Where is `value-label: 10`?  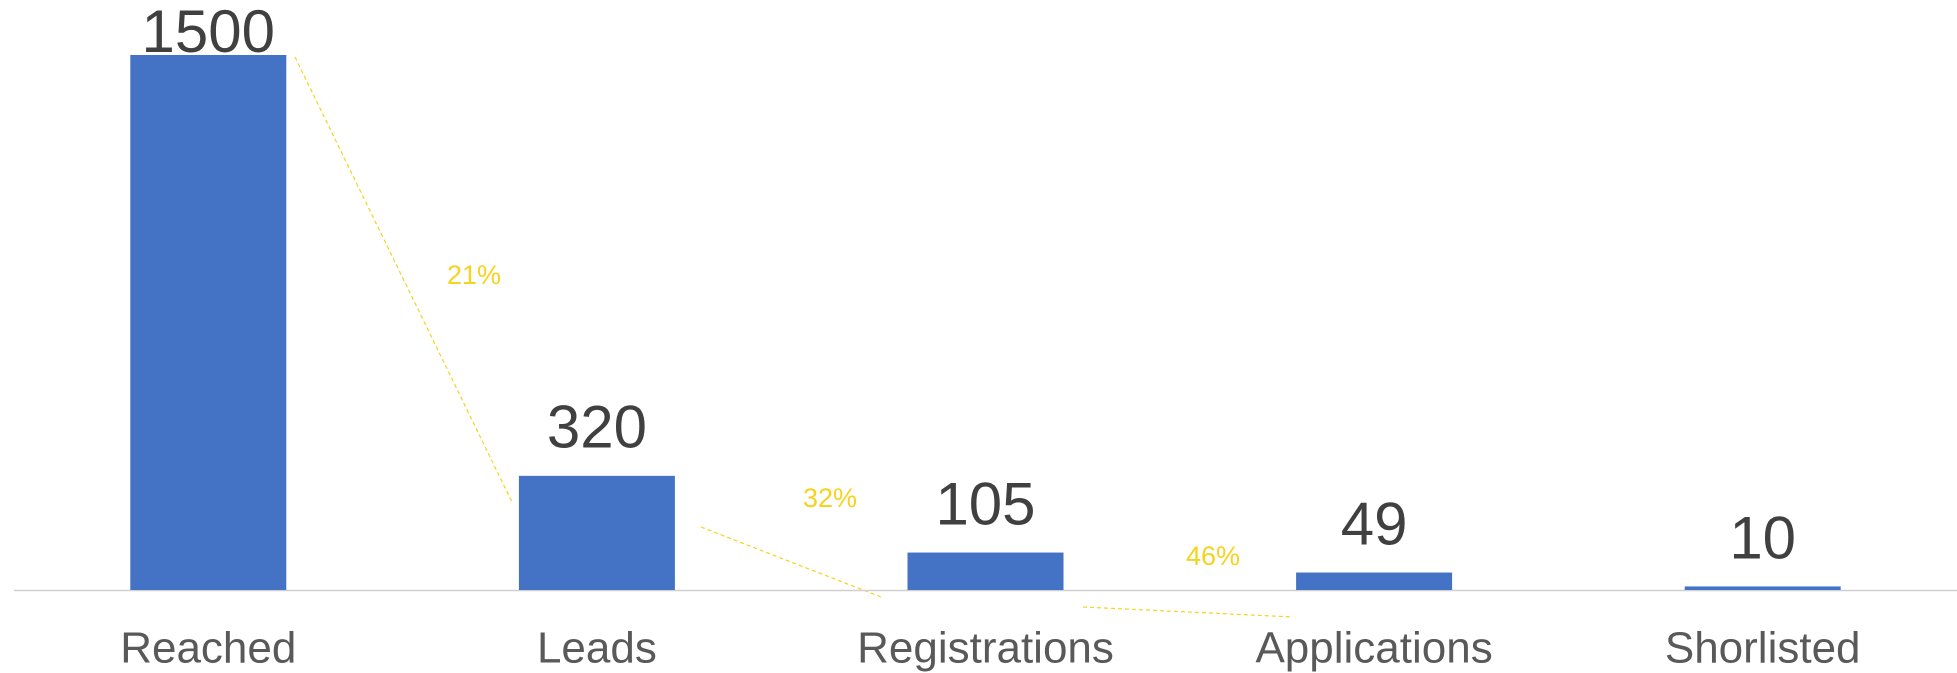
value-label: 10 is located at coordinates (1762, 537).